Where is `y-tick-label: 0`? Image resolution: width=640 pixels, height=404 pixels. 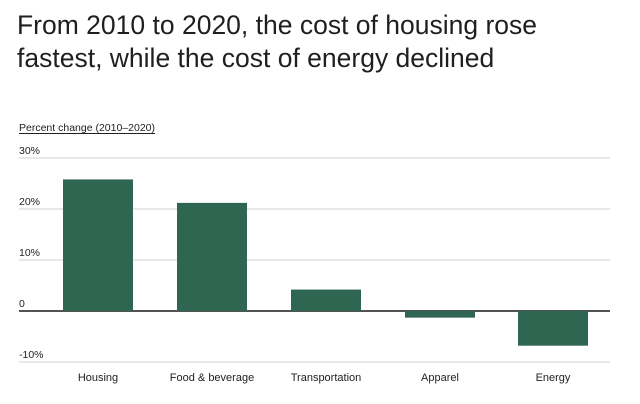 y-tick-label: 0 is located at coordinates (22, 304).